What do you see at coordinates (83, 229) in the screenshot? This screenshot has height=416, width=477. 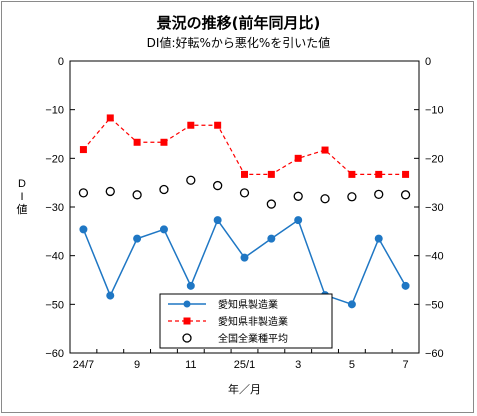 I see `point-愛知県製造業-24/7` at bounding box center [83, 229].